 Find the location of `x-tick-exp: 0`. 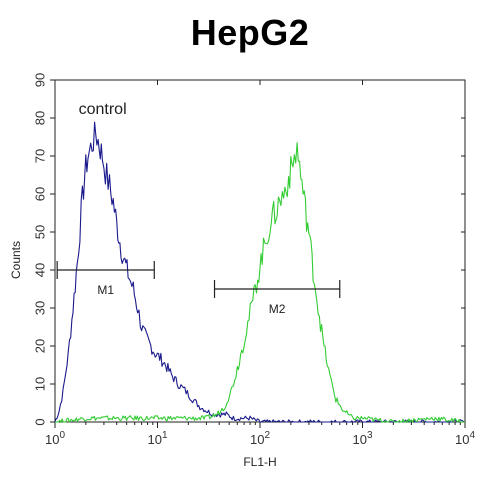

x-tick-exp: 0 is located at coordinates (62, 435).